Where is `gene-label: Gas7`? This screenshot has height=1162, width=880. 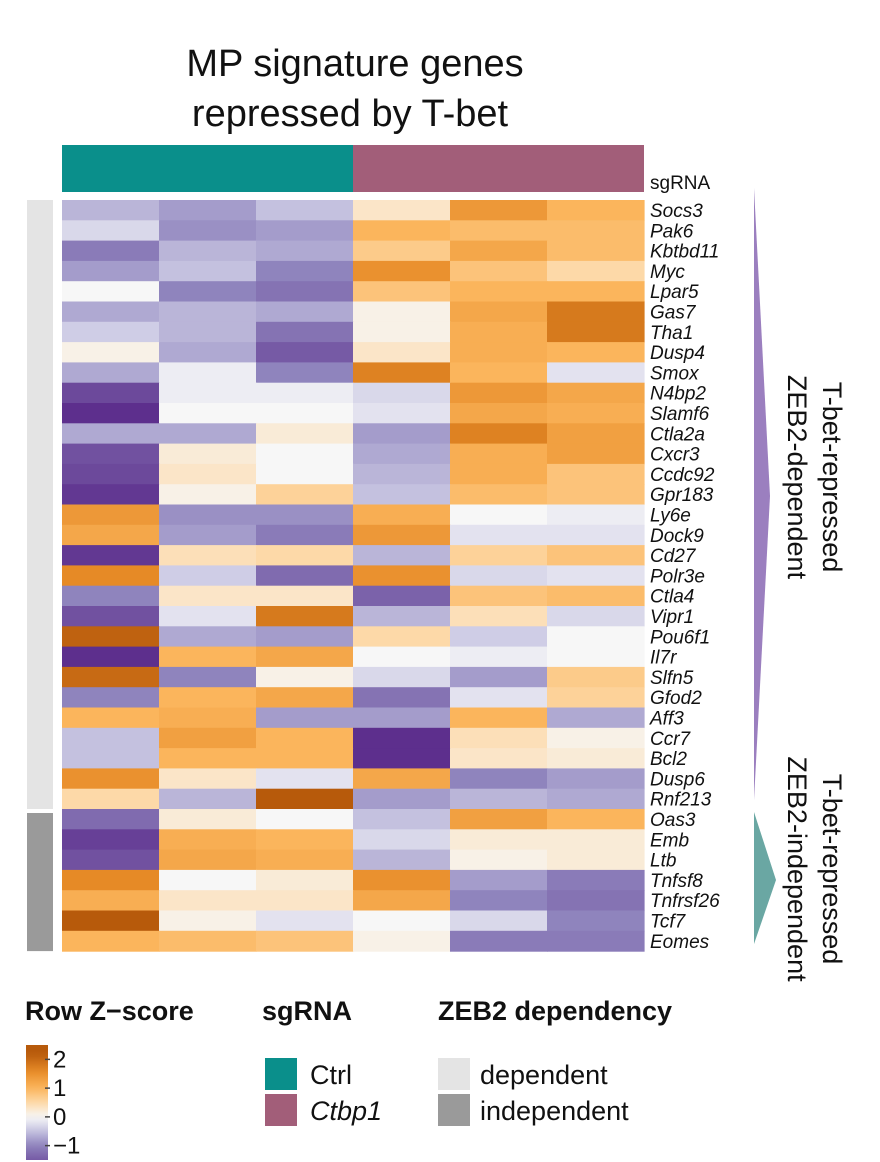 gene-label: Gas7 is located at coordinates (673, 313).